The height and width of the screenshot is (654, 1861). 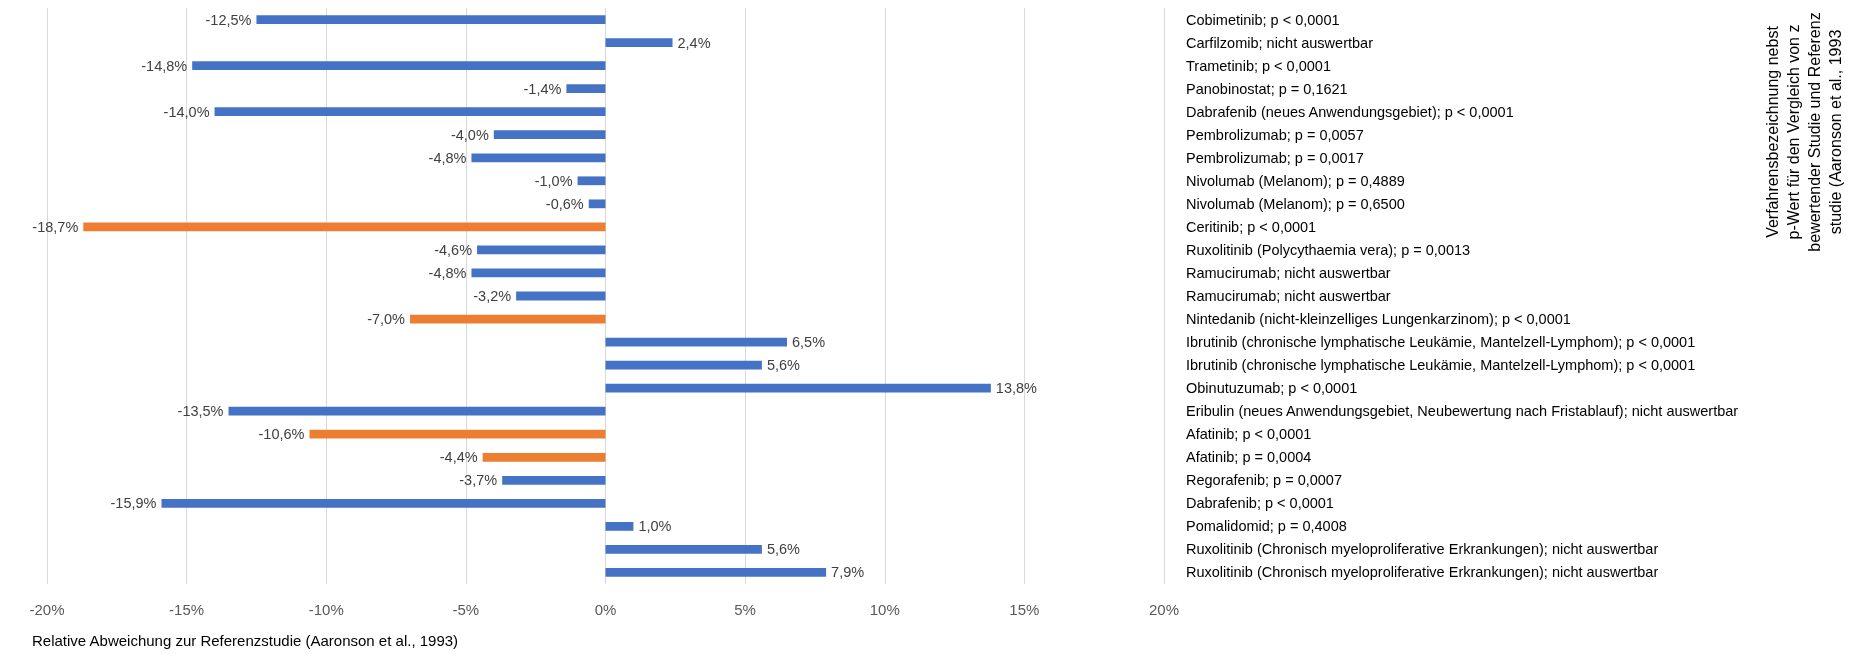 I want to click on data-label: 1,0%, so click(x=655, y=526).